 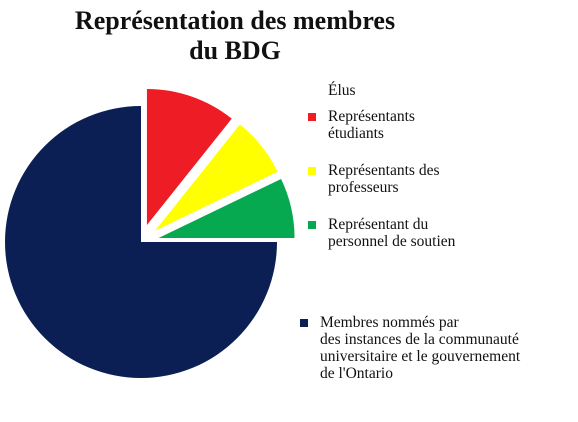 What do you see at coordinates (235, 50) in the screenshot?
I see `chart-title-line-2: du BDG` at bounding box center [235, 50].